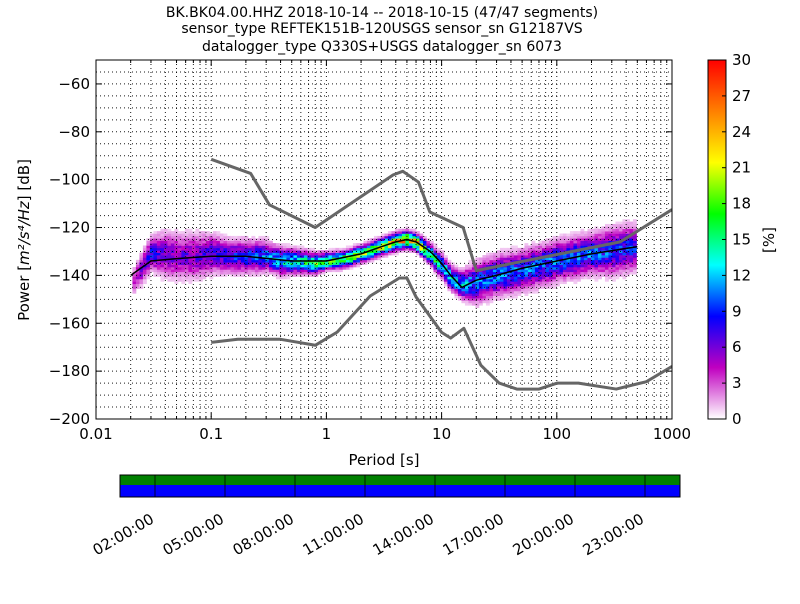  I want to click on x-tick-label: 0.1, so click(211, 434).